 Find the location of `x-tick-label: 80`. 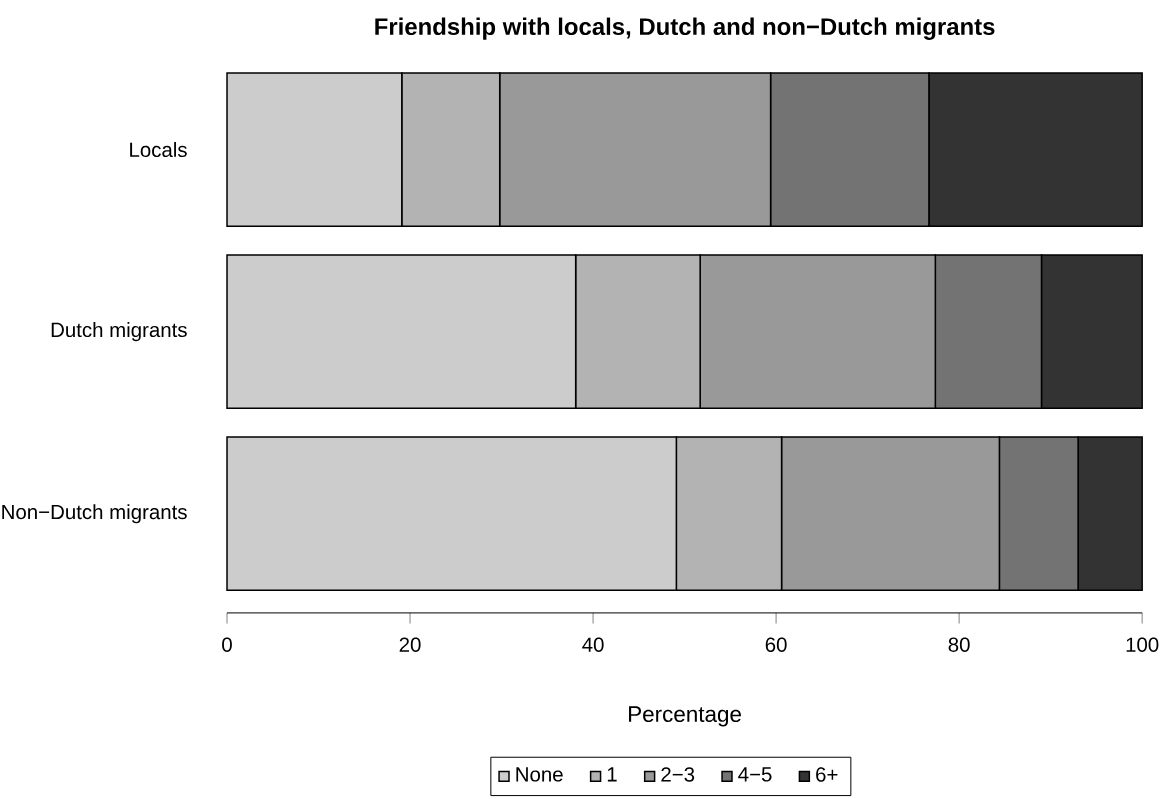

x-tick-label: 80 is located at coordinates (959, 644).